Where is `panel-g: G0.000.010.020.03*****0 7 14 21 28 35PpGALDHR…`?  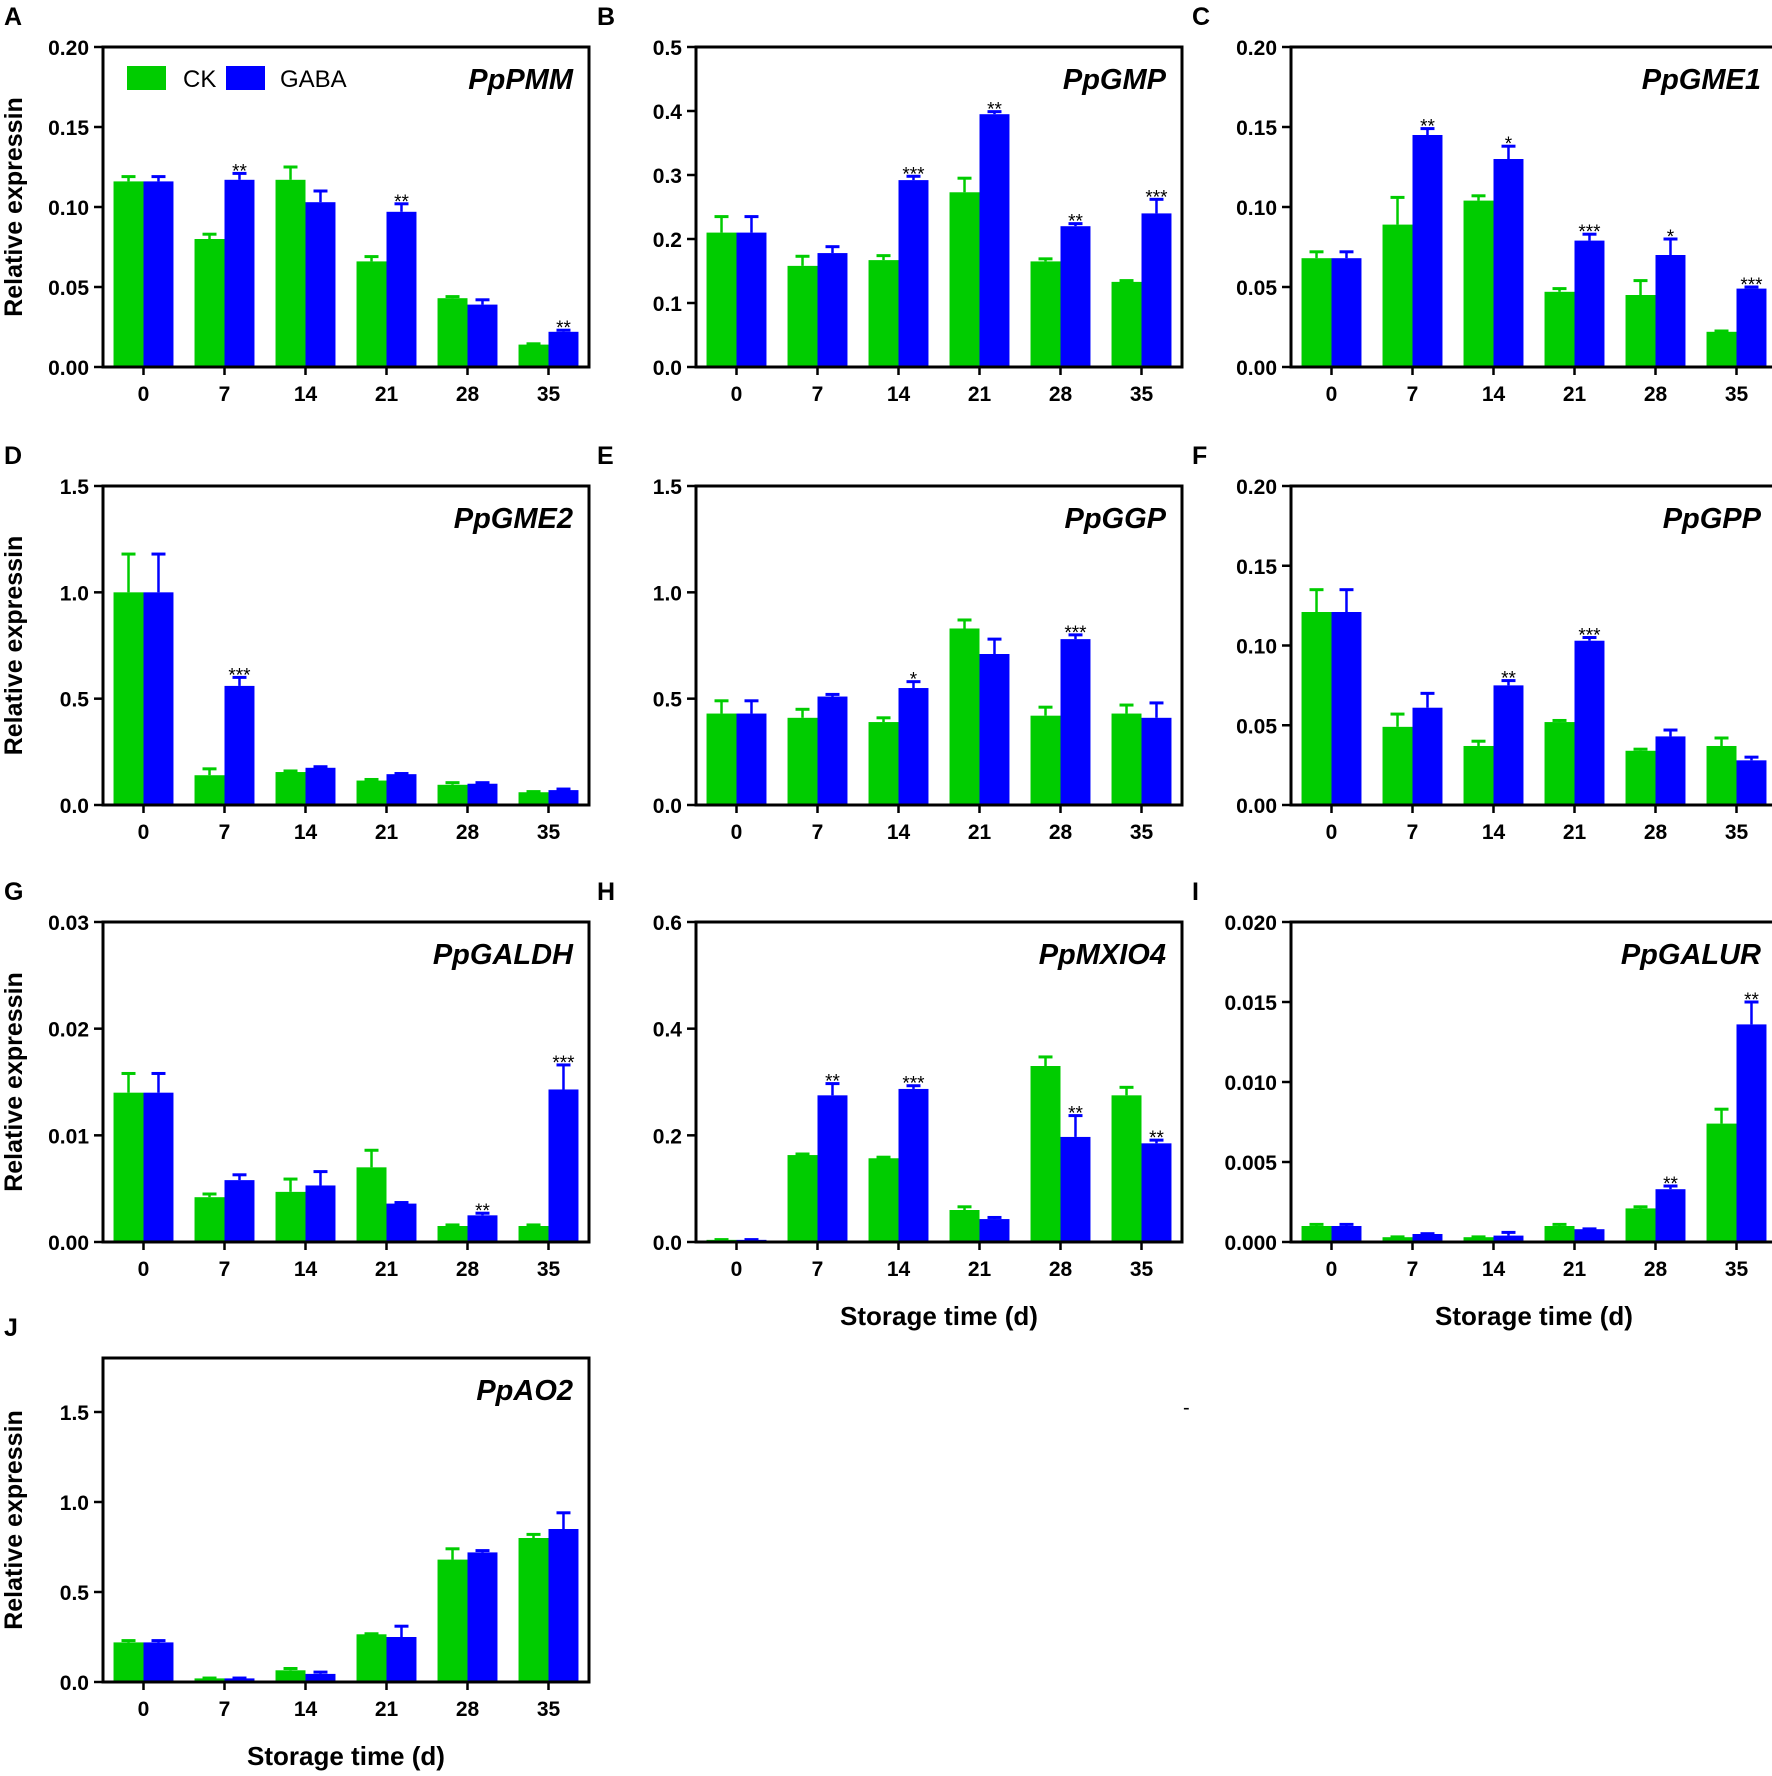 panel-g: G0.000.010.020.03*****0 7 14 21 28 35PpGALDHR… is located at coordinates (295, 1079).